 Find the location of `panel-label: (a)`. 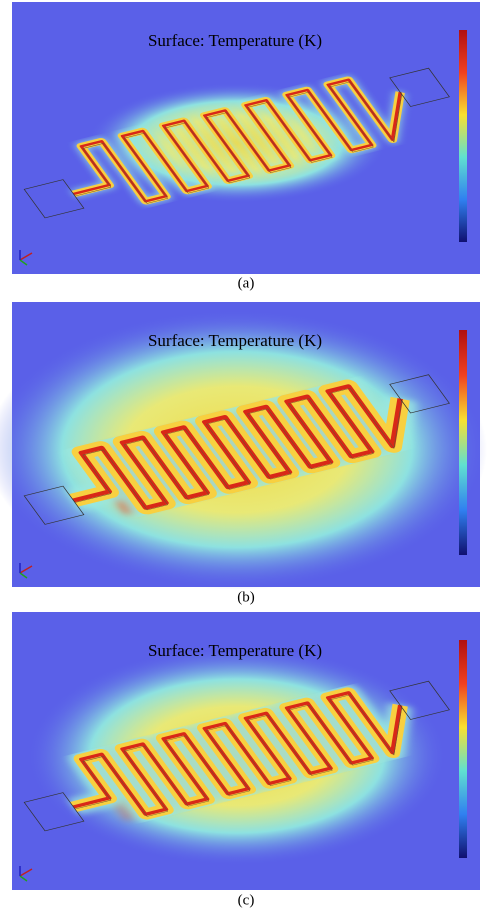

panel-label: (a) is located at coordinates (246, 283).